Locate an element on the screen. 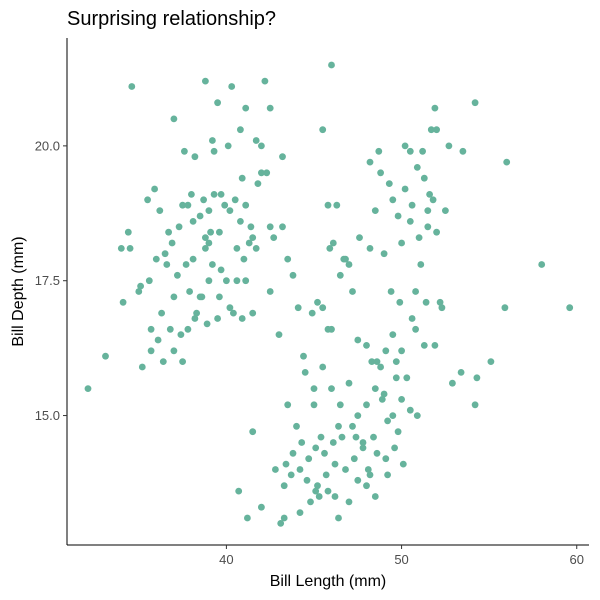 The image size is (600, 600). x-tick-label-2: 60 is located at coordinates (577, 559).